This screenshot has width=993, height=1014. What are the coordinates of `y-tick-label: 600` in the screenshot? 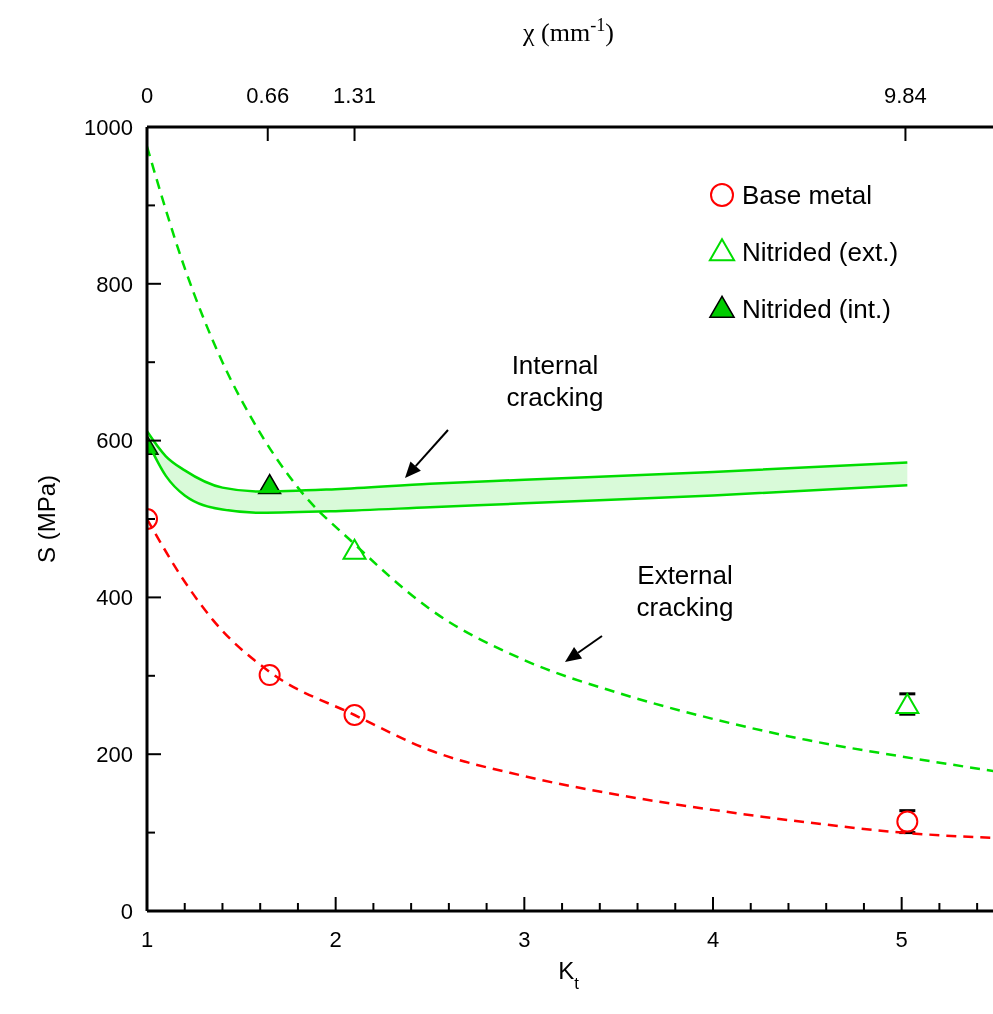 It's located at (114, 441).